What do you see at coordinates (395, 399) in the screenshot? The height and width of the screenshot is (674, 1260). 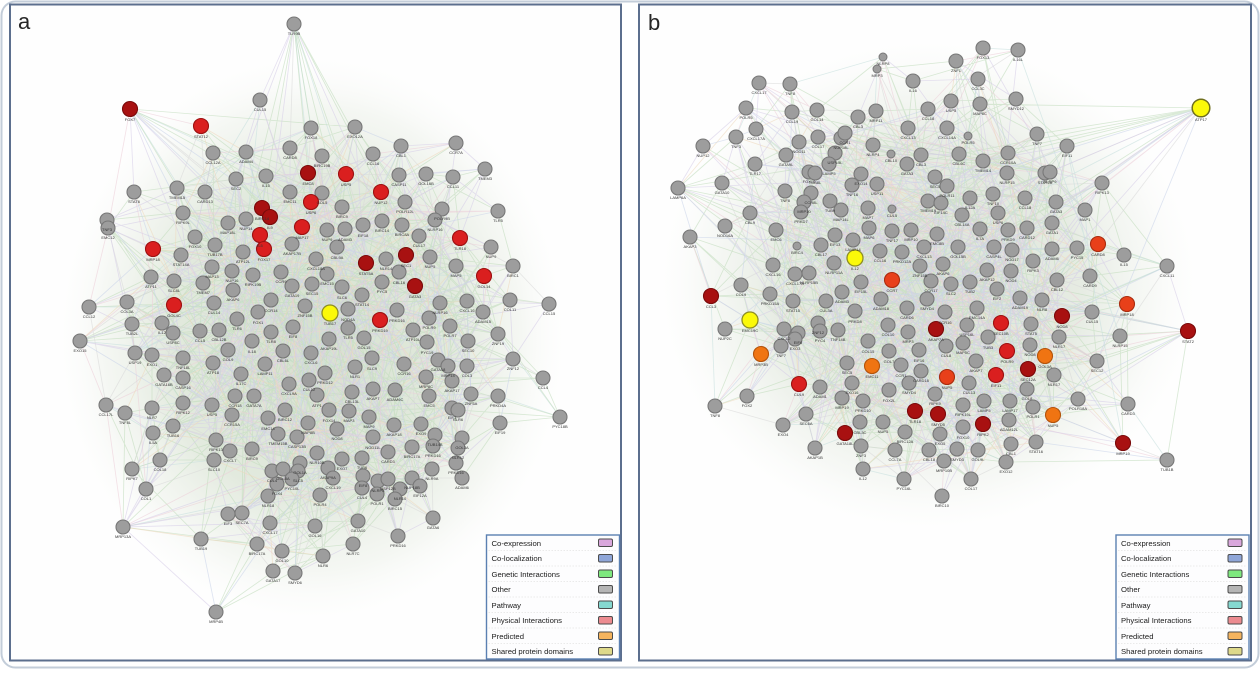 I see `svg-text: ADAM6C` at bounding box center [395, 399].